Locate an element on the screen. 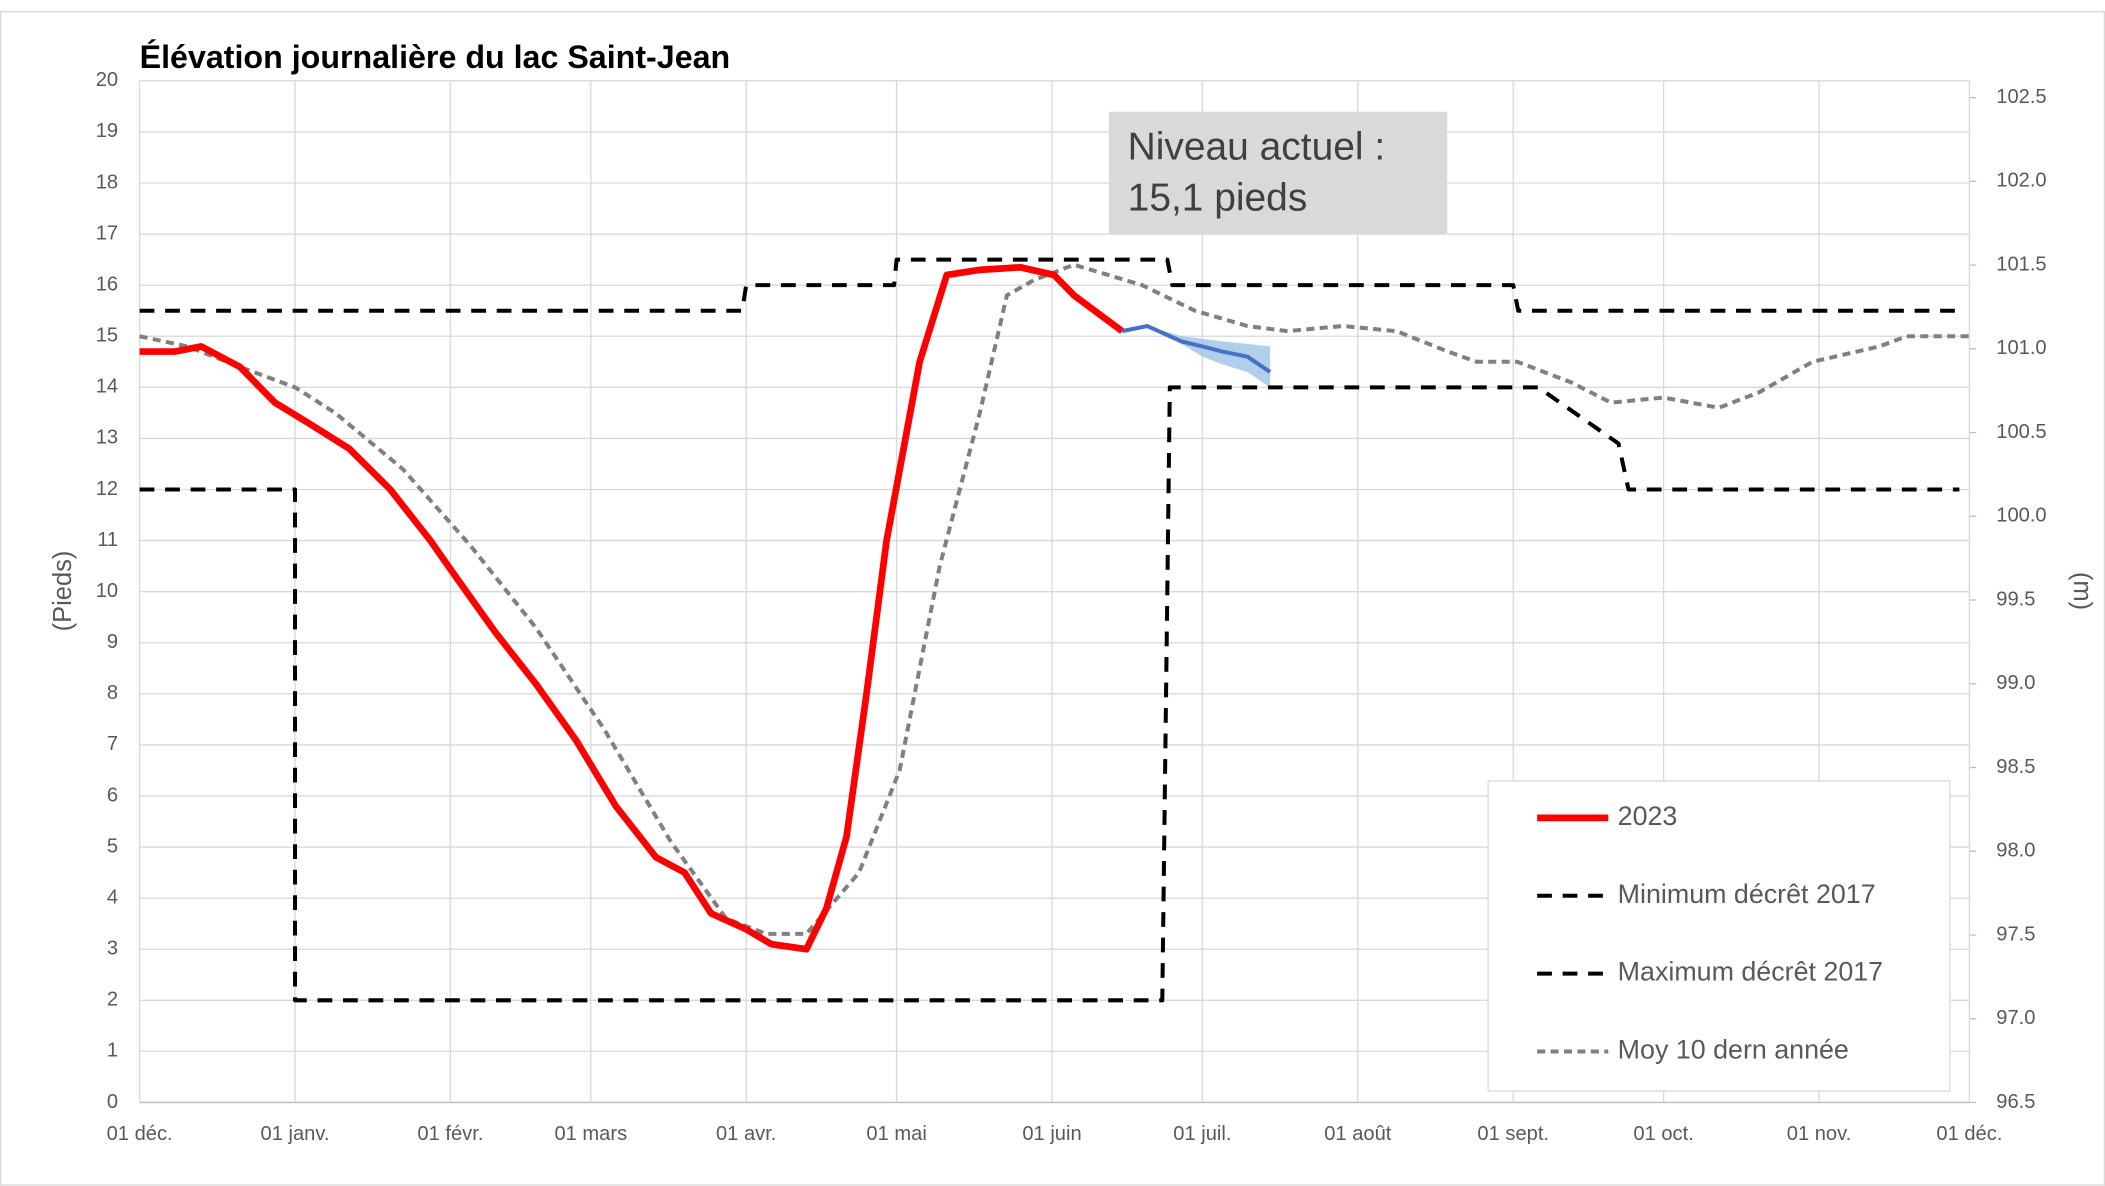 This screenshot has width=2105, height=1186. y-axis-label: (Pieds) is located at coordinates (63, 591).